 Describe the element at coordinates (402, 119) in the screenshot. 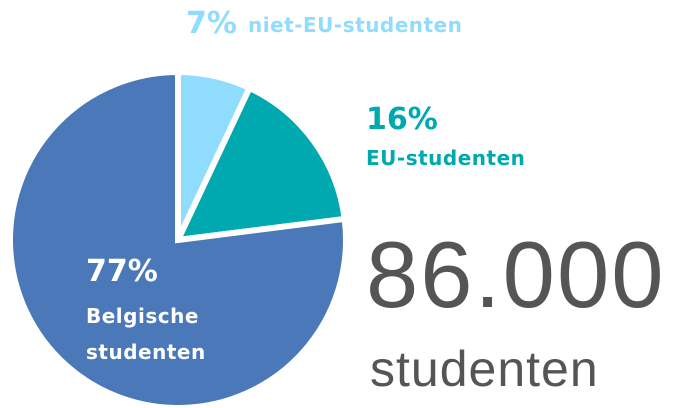

I see `value-label: 16%` at that location.